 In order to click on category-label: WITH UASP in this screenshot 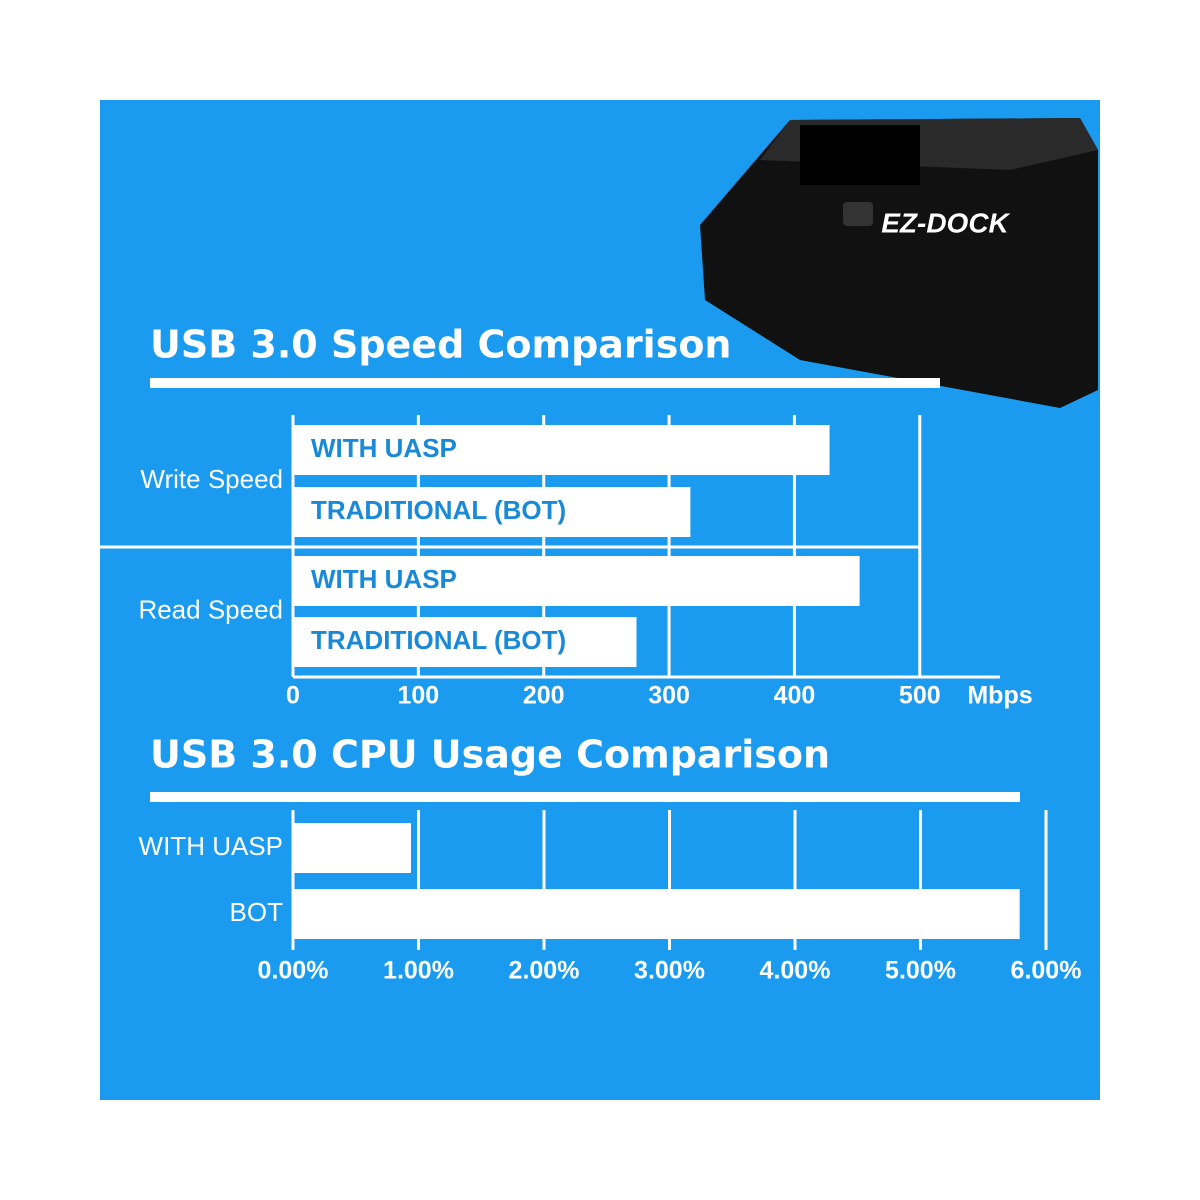, I will do `click(211, 846)`.